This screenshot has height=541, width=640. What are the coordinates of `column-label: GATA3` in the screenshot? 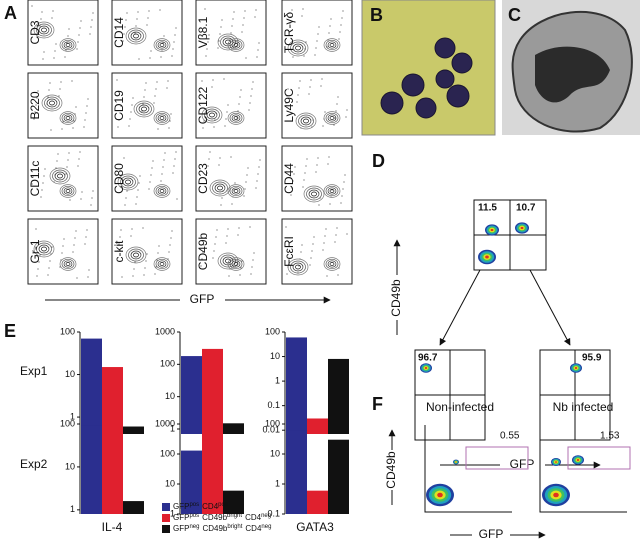 It's located at (315, 527).